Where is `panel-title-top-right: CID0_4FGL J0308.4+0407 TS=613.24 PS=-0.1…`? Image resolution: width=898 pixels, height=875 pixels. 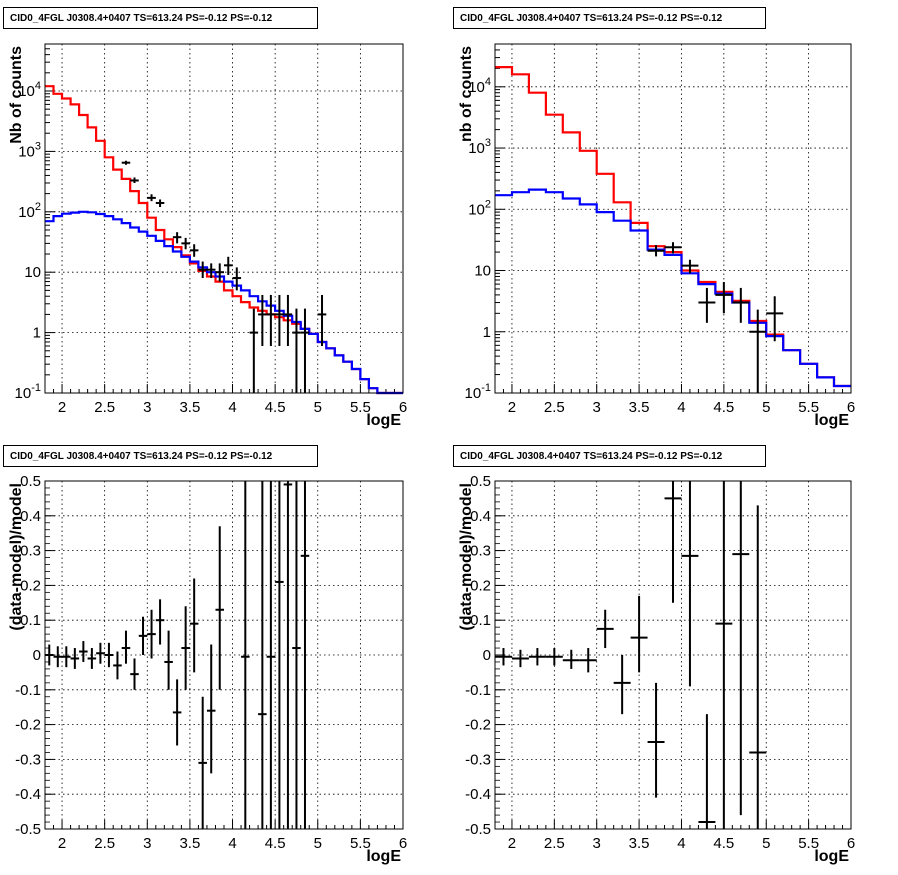 panel-title-top-right: CID0_4FGL J0308.4+0407 TS=613.24 PS=-0.1… is located at coordinates (609, 18).